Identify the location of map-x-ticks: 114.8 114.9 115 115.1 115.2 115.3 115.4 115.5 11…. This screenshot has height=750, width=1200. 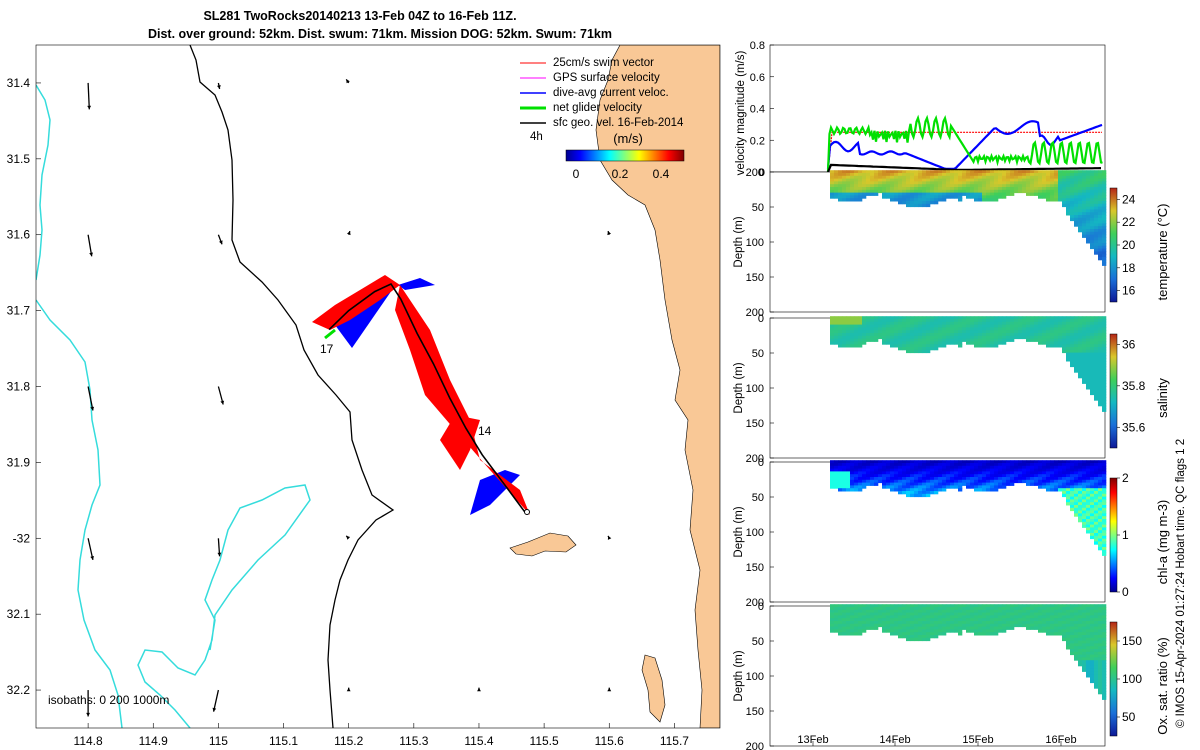
(381, 735).